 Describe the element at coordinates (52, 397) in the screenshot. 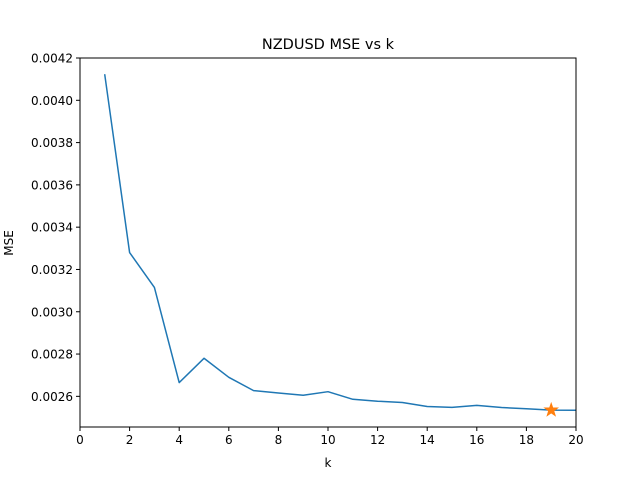

I see `y-tick-label: 0.0026` at that location.